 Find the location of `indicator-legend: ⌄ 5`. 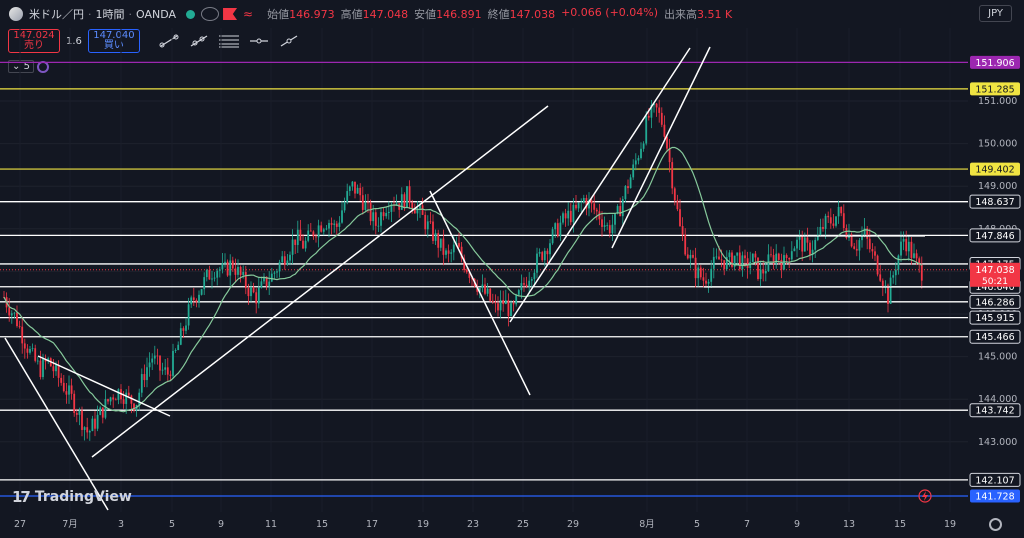

indicator-legend: ⌄ 5 is located at coordinates (28, 66).